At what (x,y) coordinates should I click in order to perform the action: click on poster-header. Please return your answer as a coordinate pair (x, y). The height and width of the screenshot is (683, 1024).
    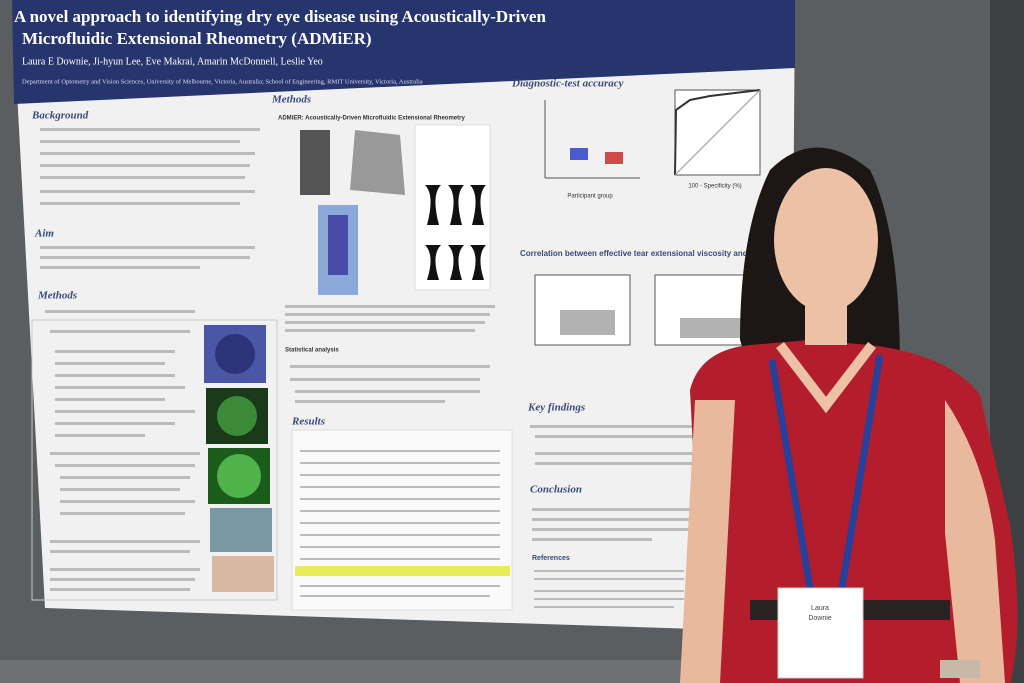
    Looking at the image, I should click on (403, 52).